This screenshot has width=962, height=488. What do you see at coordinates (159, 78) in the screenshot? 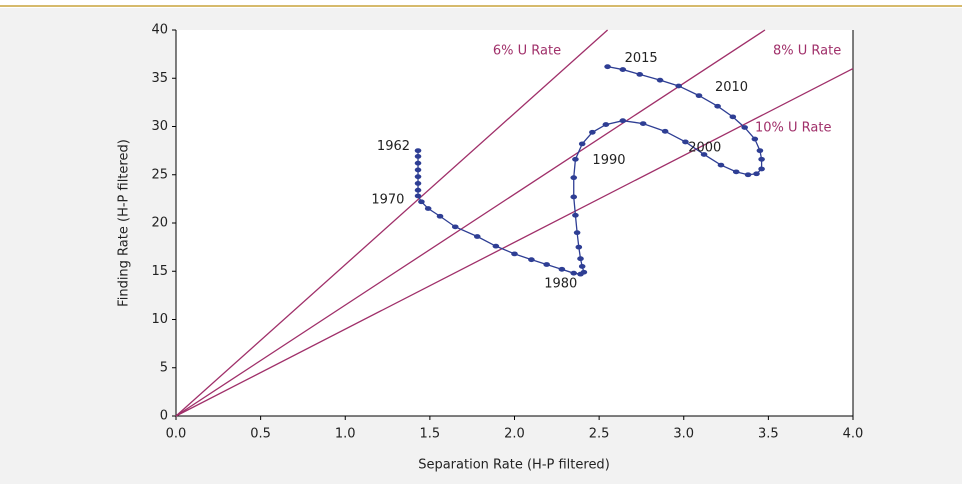
I see `y-tick-label: 35` at bounding box center [159, 78].